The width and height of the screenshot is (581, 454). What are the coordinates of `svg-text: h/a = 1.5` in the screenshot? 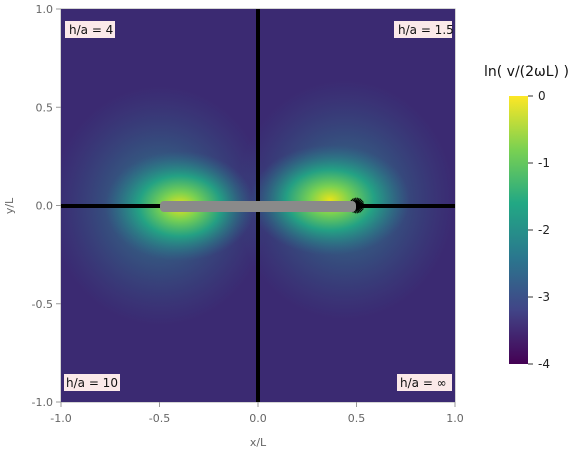 It's located at (426, 30).